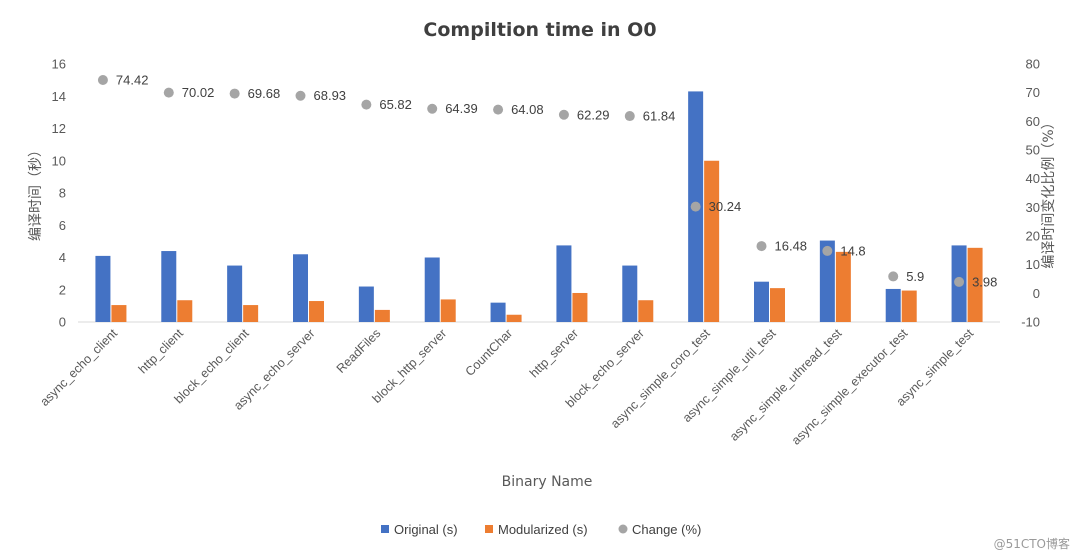 This screenshot has width=1080, height=559. What do you see at coordinates (59, 96) in the screenshot?
I see `y-tick-label: 14` at bounding box center [59, 96].